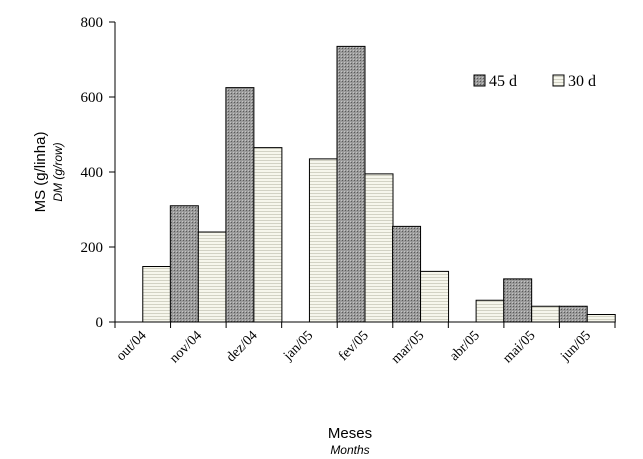  What do you see at coordinates (58, 171) in the screenshot?
I see `y-axis-subtitle: DM (g/row)` at bounding box center [58, 171].